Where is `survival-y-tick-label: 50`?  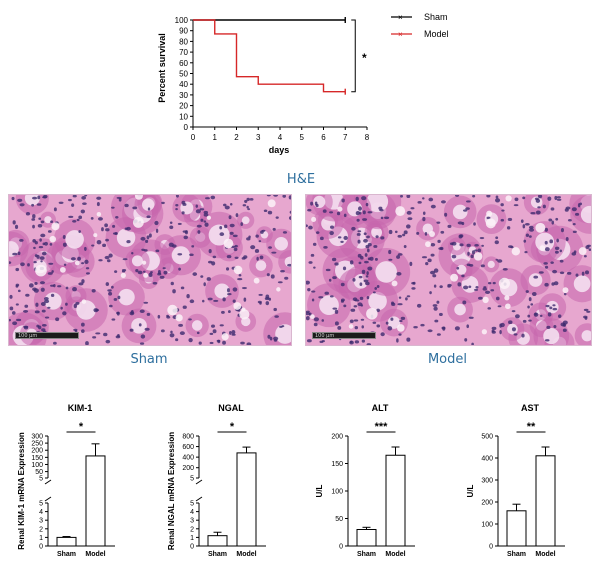
survival-y-tick-label: 50 is located at coordinates (183, 74).